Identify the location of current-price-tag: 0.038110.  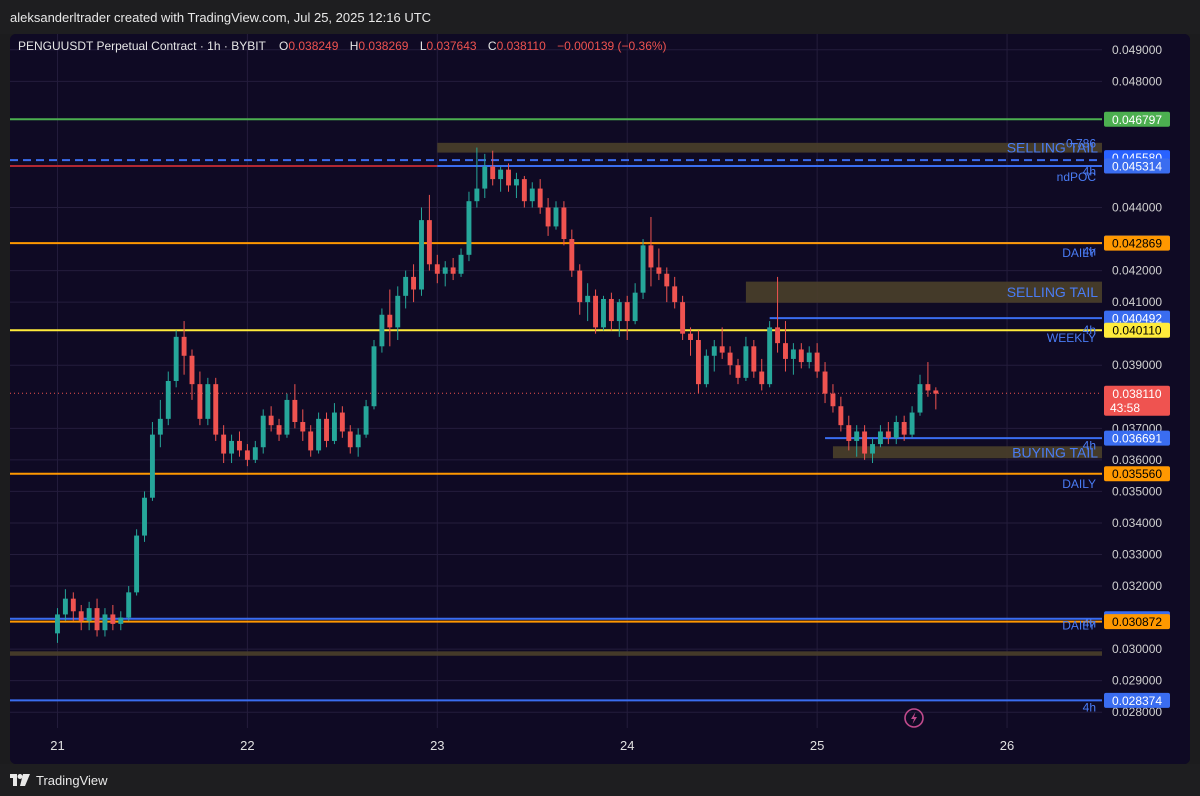
(1136, 394).